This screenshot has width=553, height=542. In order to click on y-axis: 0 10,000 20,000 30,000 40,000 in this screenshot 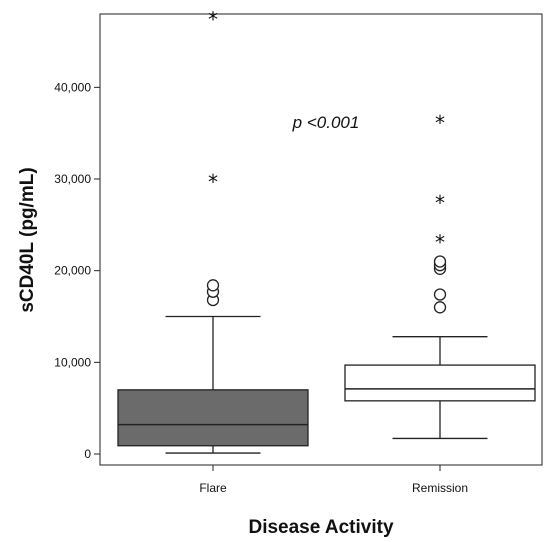, I will do `click(77, 270)`.